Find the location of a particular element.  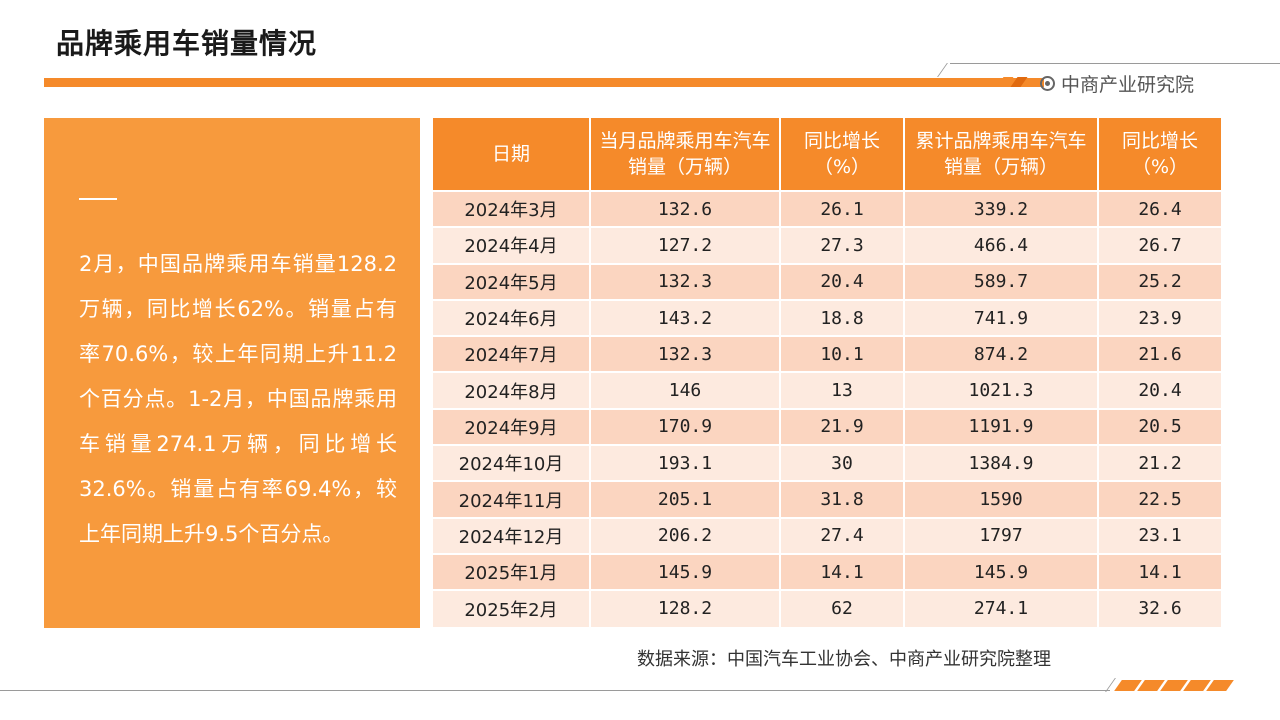

cell-date: 2024年7月 is located at coordinates (512, 354).